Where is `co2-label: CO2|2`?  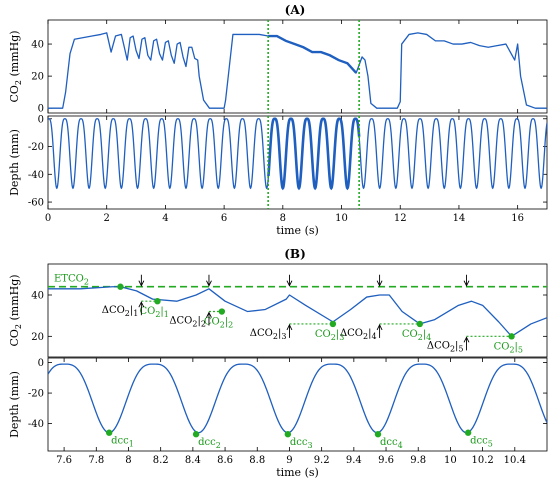 co2-label: CO2|2 is located at coordinates (218, 323).